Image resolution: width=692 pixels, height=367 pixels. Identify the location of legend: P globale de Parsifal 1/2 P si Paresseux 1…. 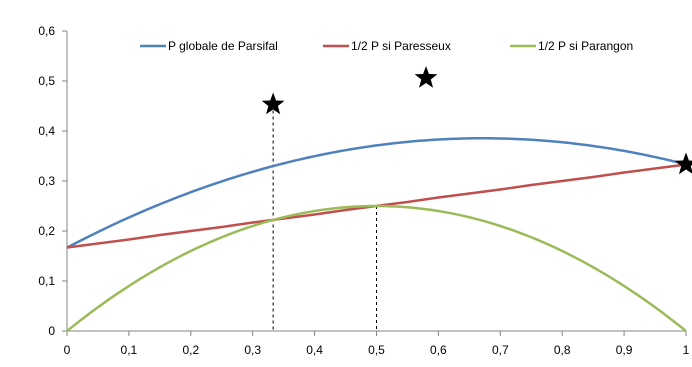
(386, 46).